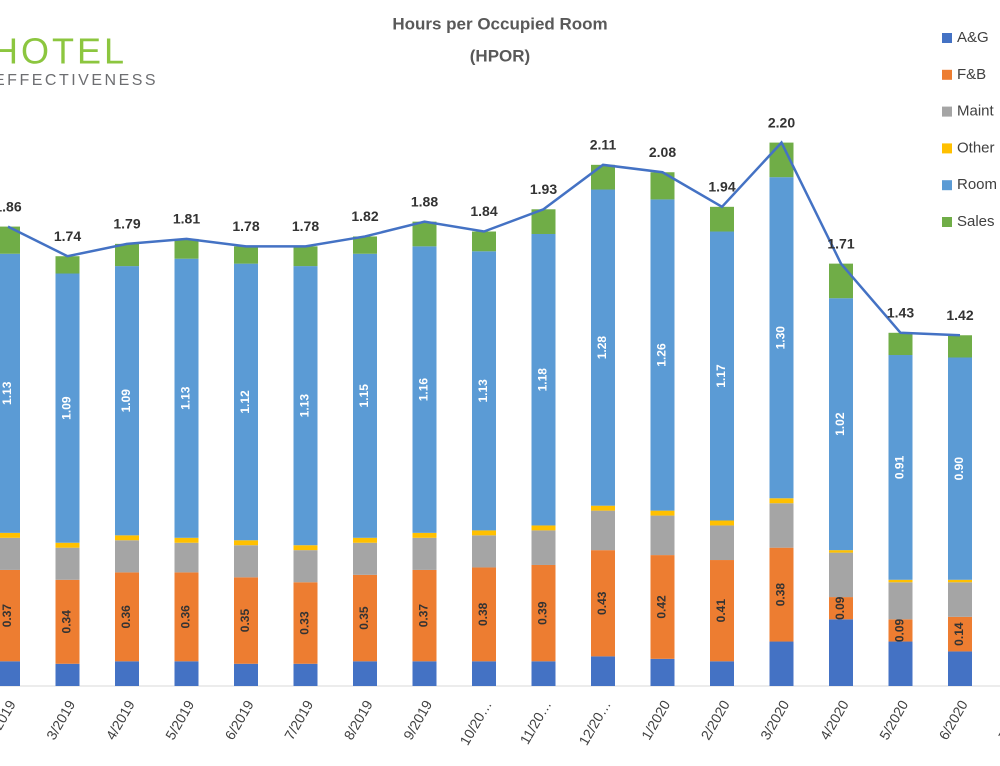 The height and width of the screenshot is (766, 1000). Describe the element at coordinates (900, 467) in the screenshot. I see `data-label: 0.91` at that location.